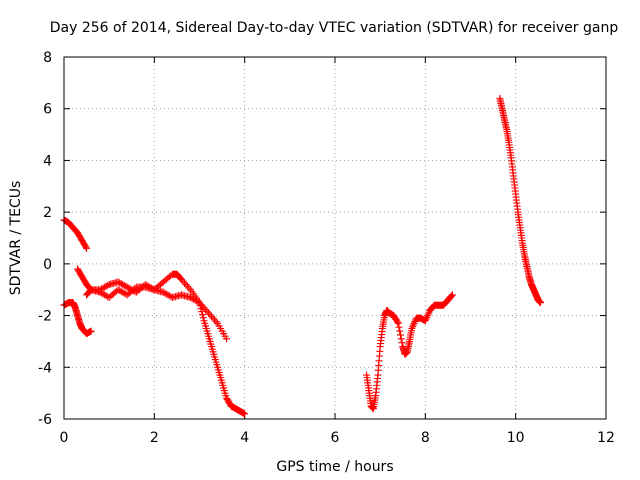  Describe the element at coordinates (47, 265) in the screenshot. I see `y-tick-label: 0` at that location.